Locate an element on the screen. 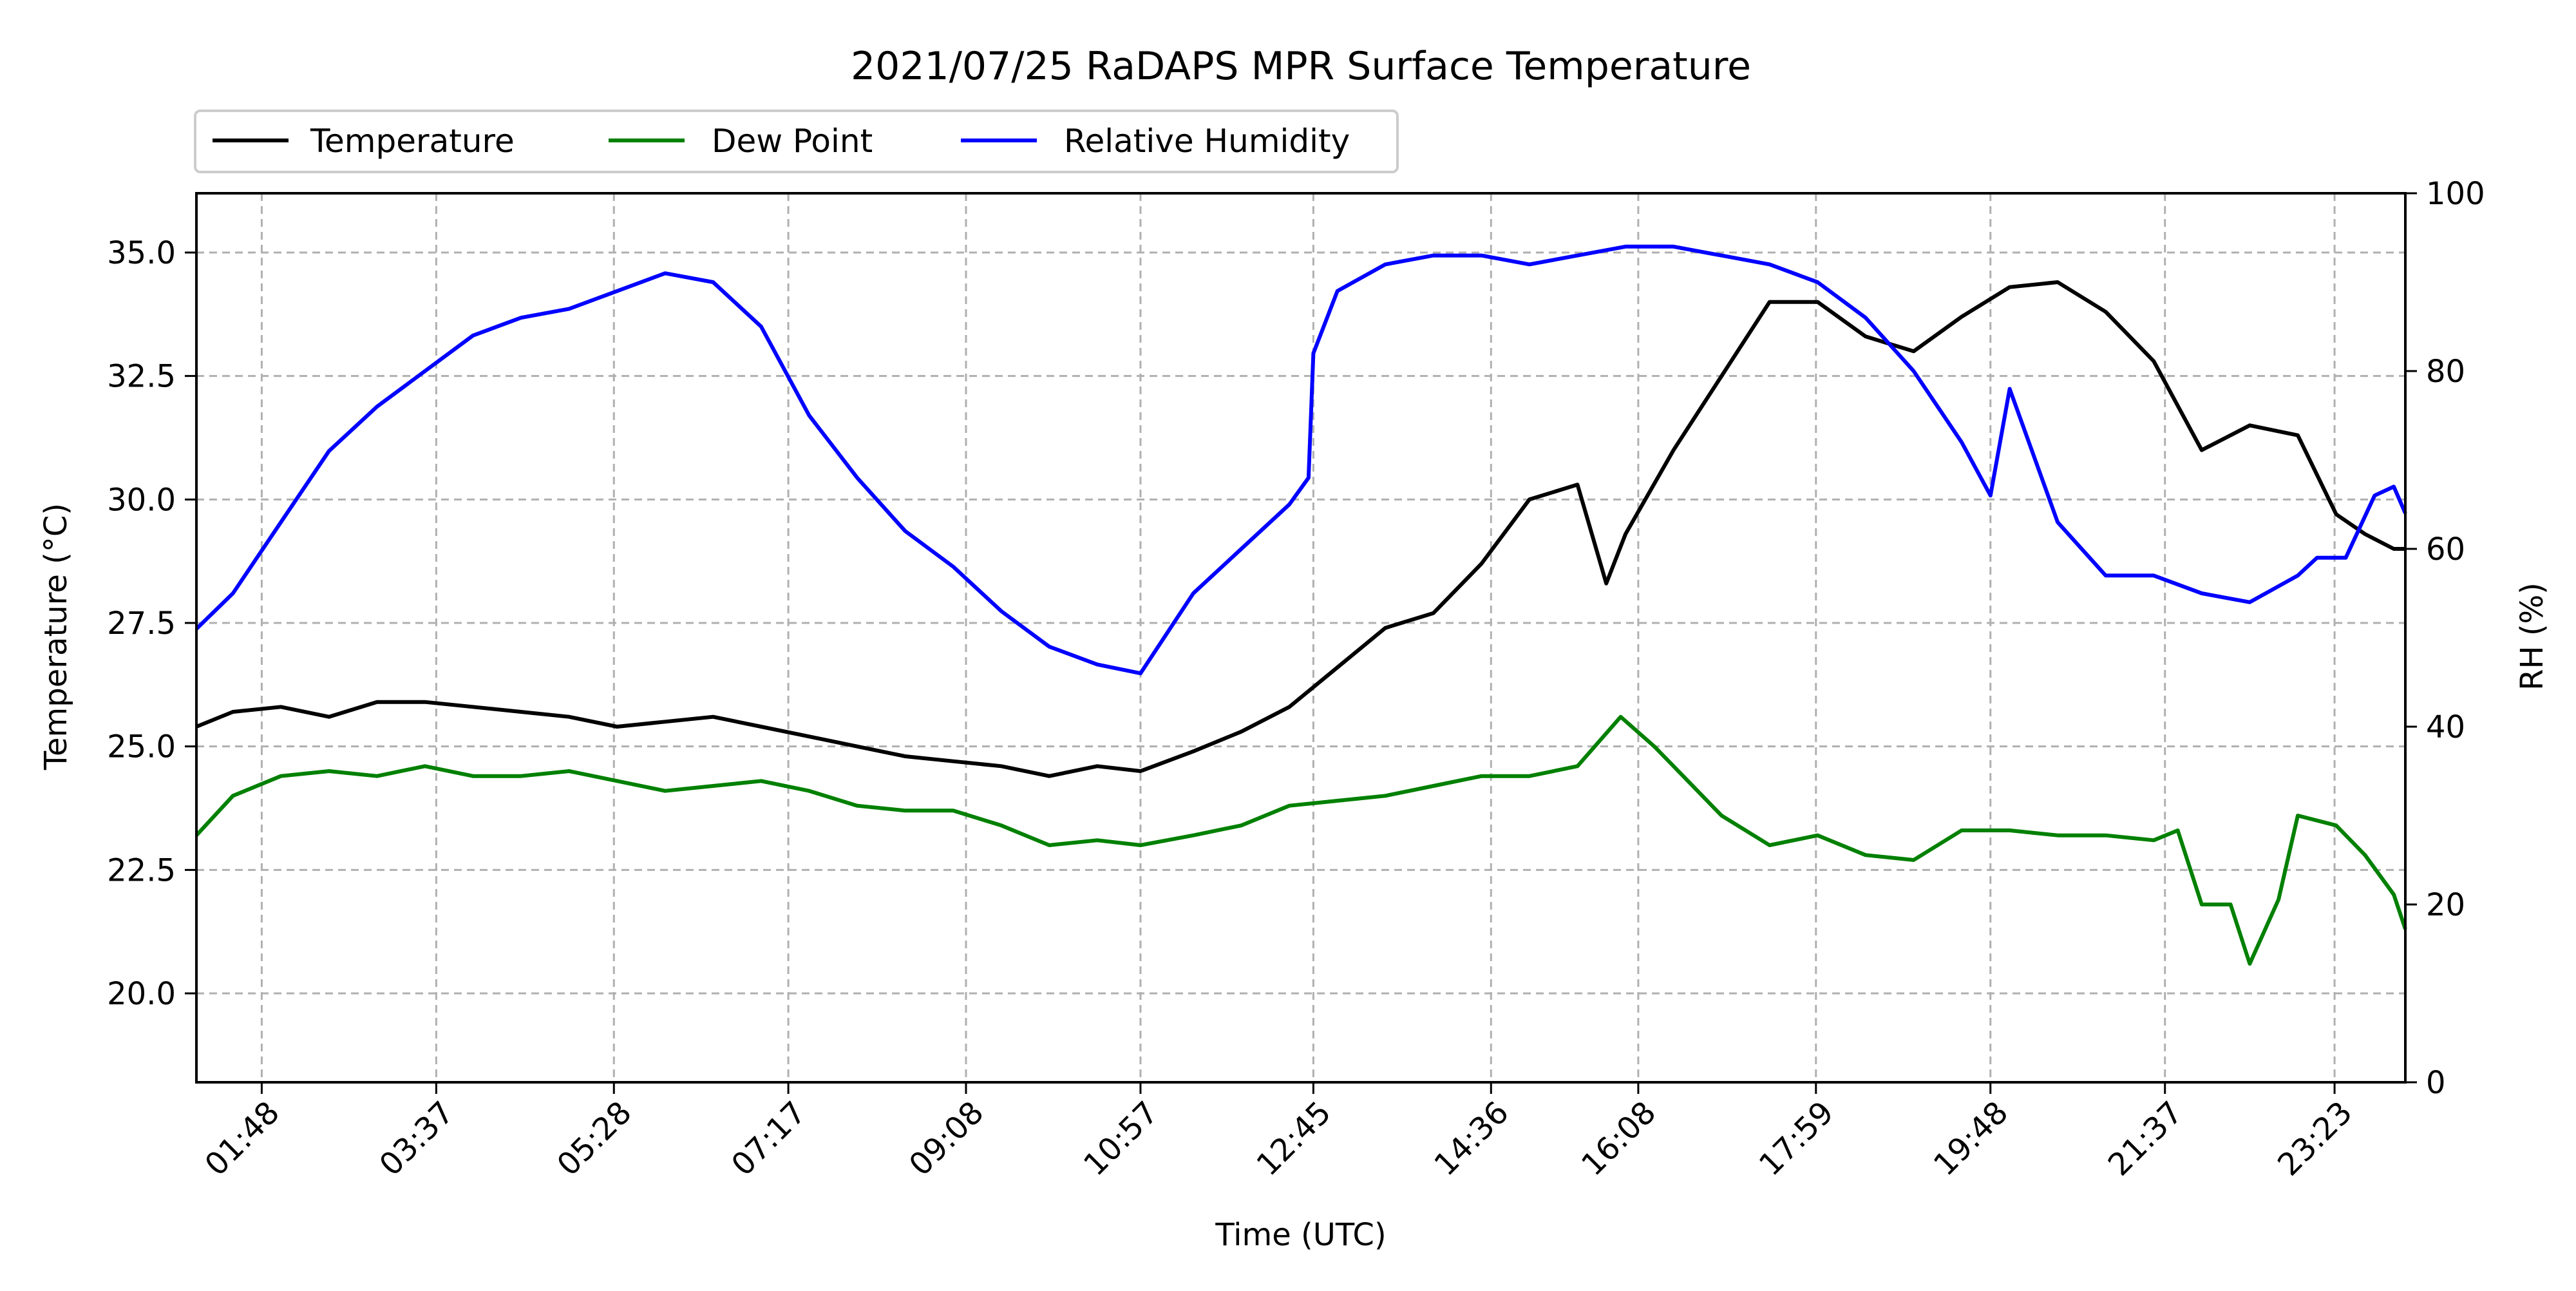 The width and height of the screenshot is (2576, 1291). x-tick-label: 19:48 is located at coordinates (1971, 1139).